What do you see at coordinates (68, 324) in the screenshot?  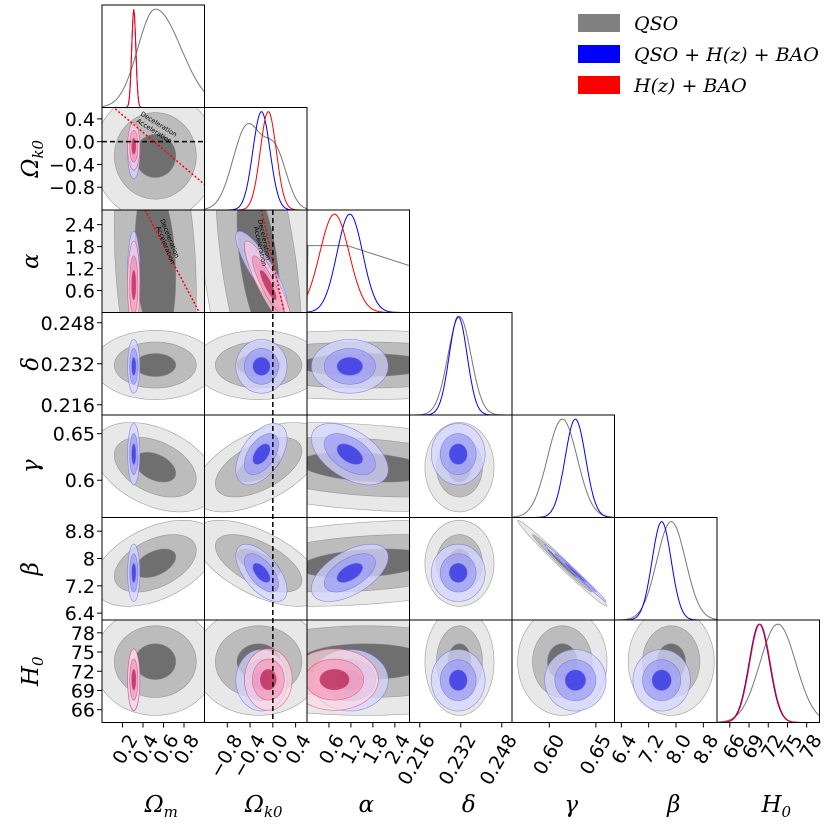 I see `y-tick-label-delta: 0.248` at bounding box center [68, 324].